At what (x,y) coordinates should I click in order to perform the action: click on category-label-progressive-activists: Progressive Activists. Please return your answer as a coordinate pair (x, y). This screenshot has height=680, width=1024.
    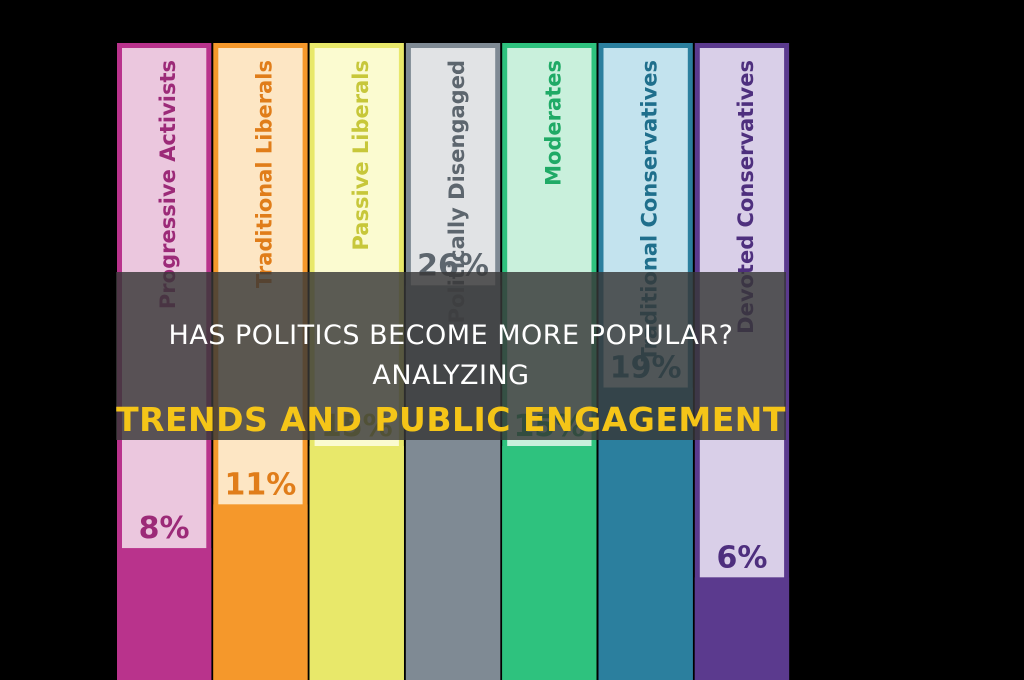
    Looking at the image, I should click on (168, 184).